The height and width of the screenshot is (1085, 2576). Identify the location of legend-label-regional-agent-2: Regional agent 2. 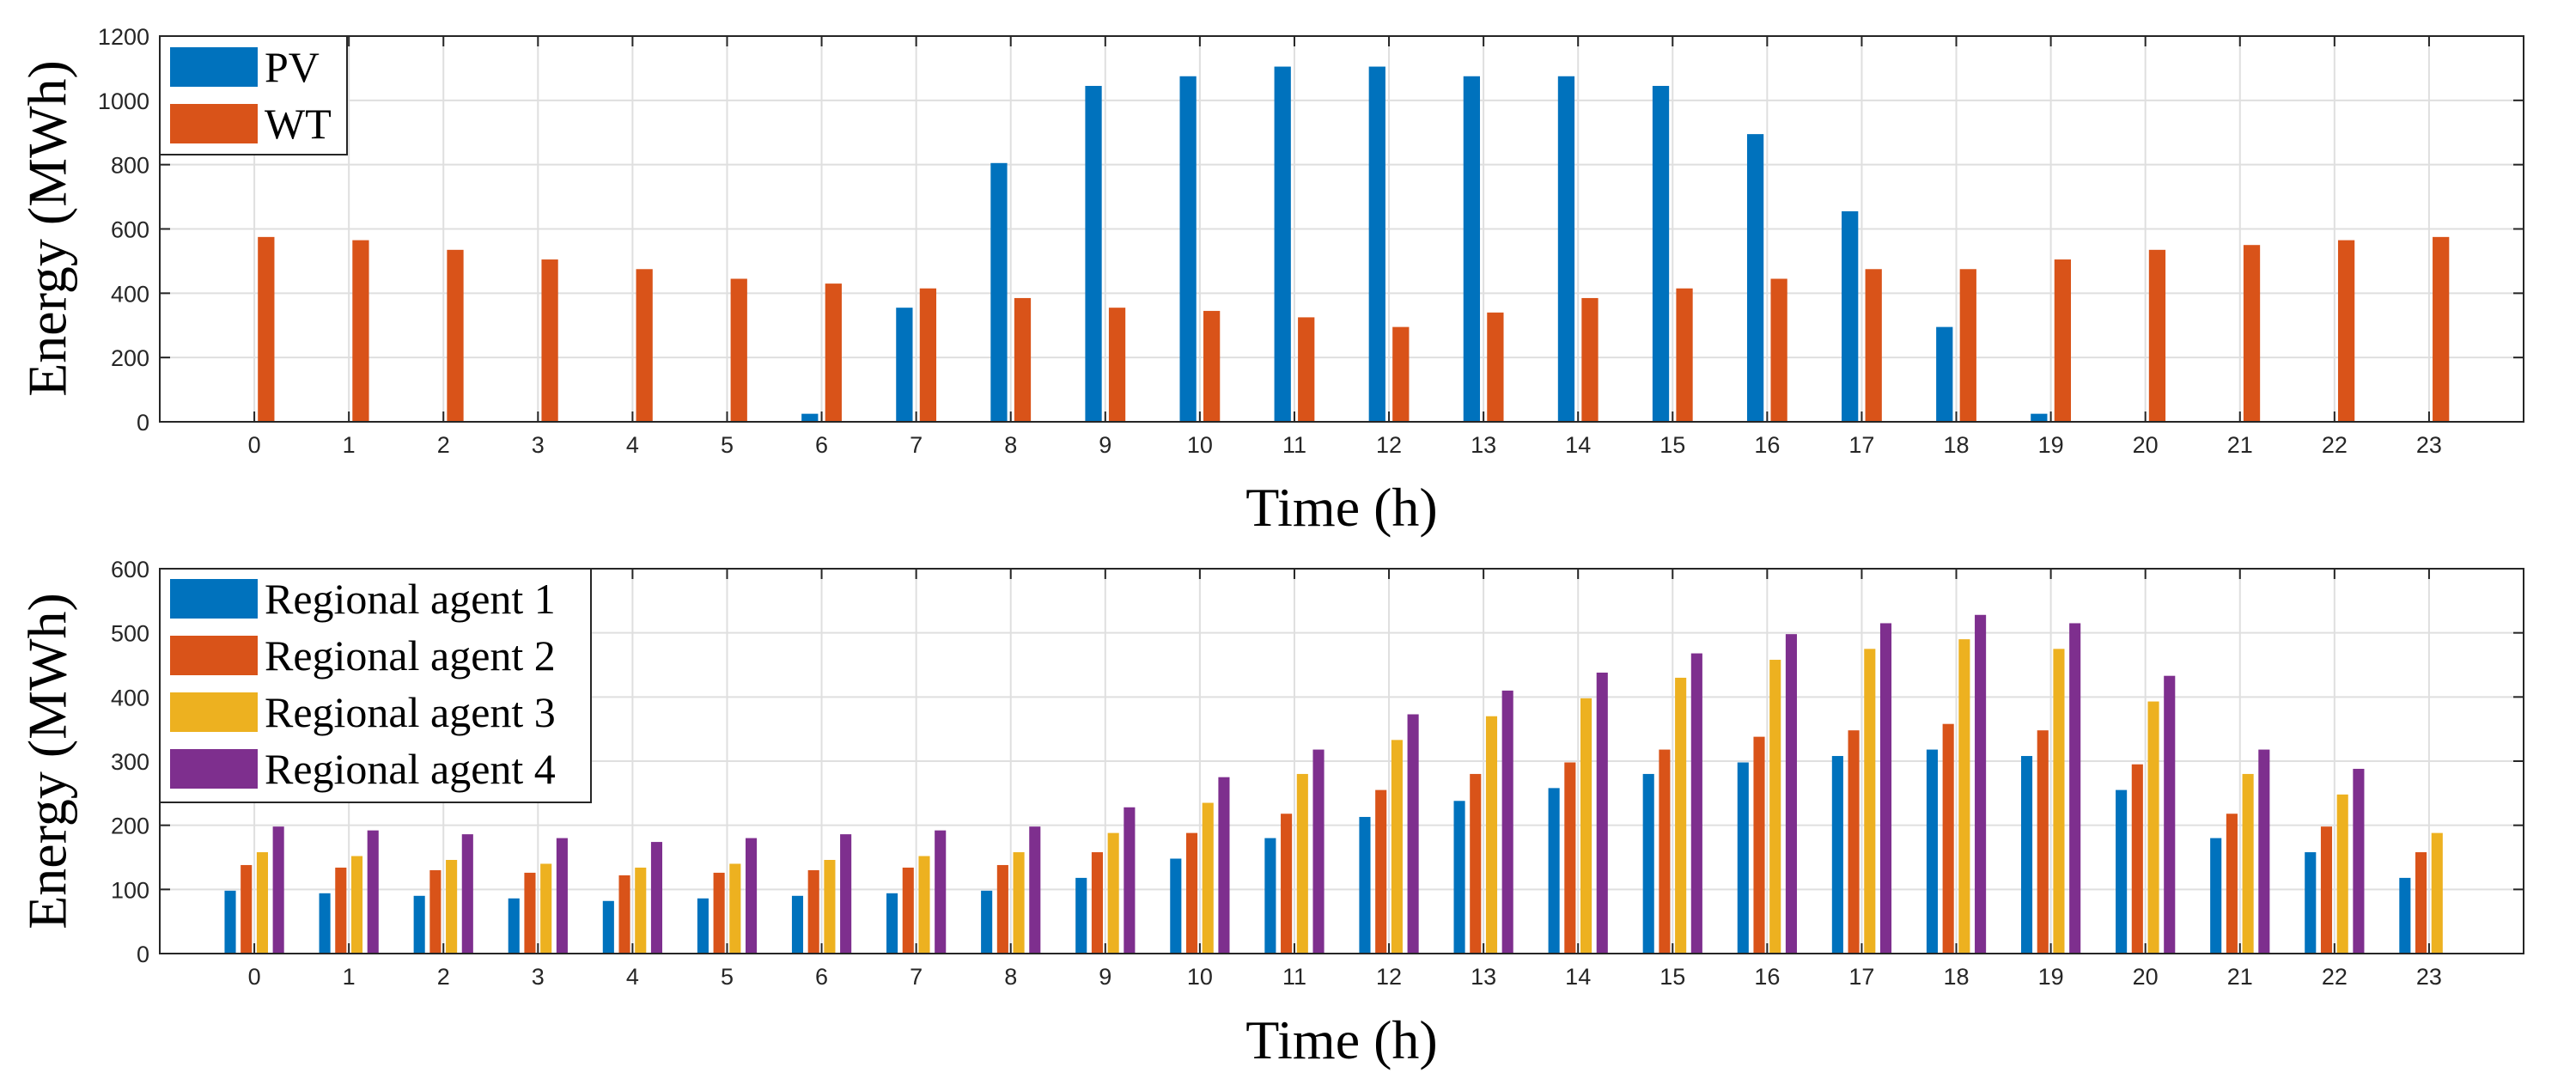
(410, 655).